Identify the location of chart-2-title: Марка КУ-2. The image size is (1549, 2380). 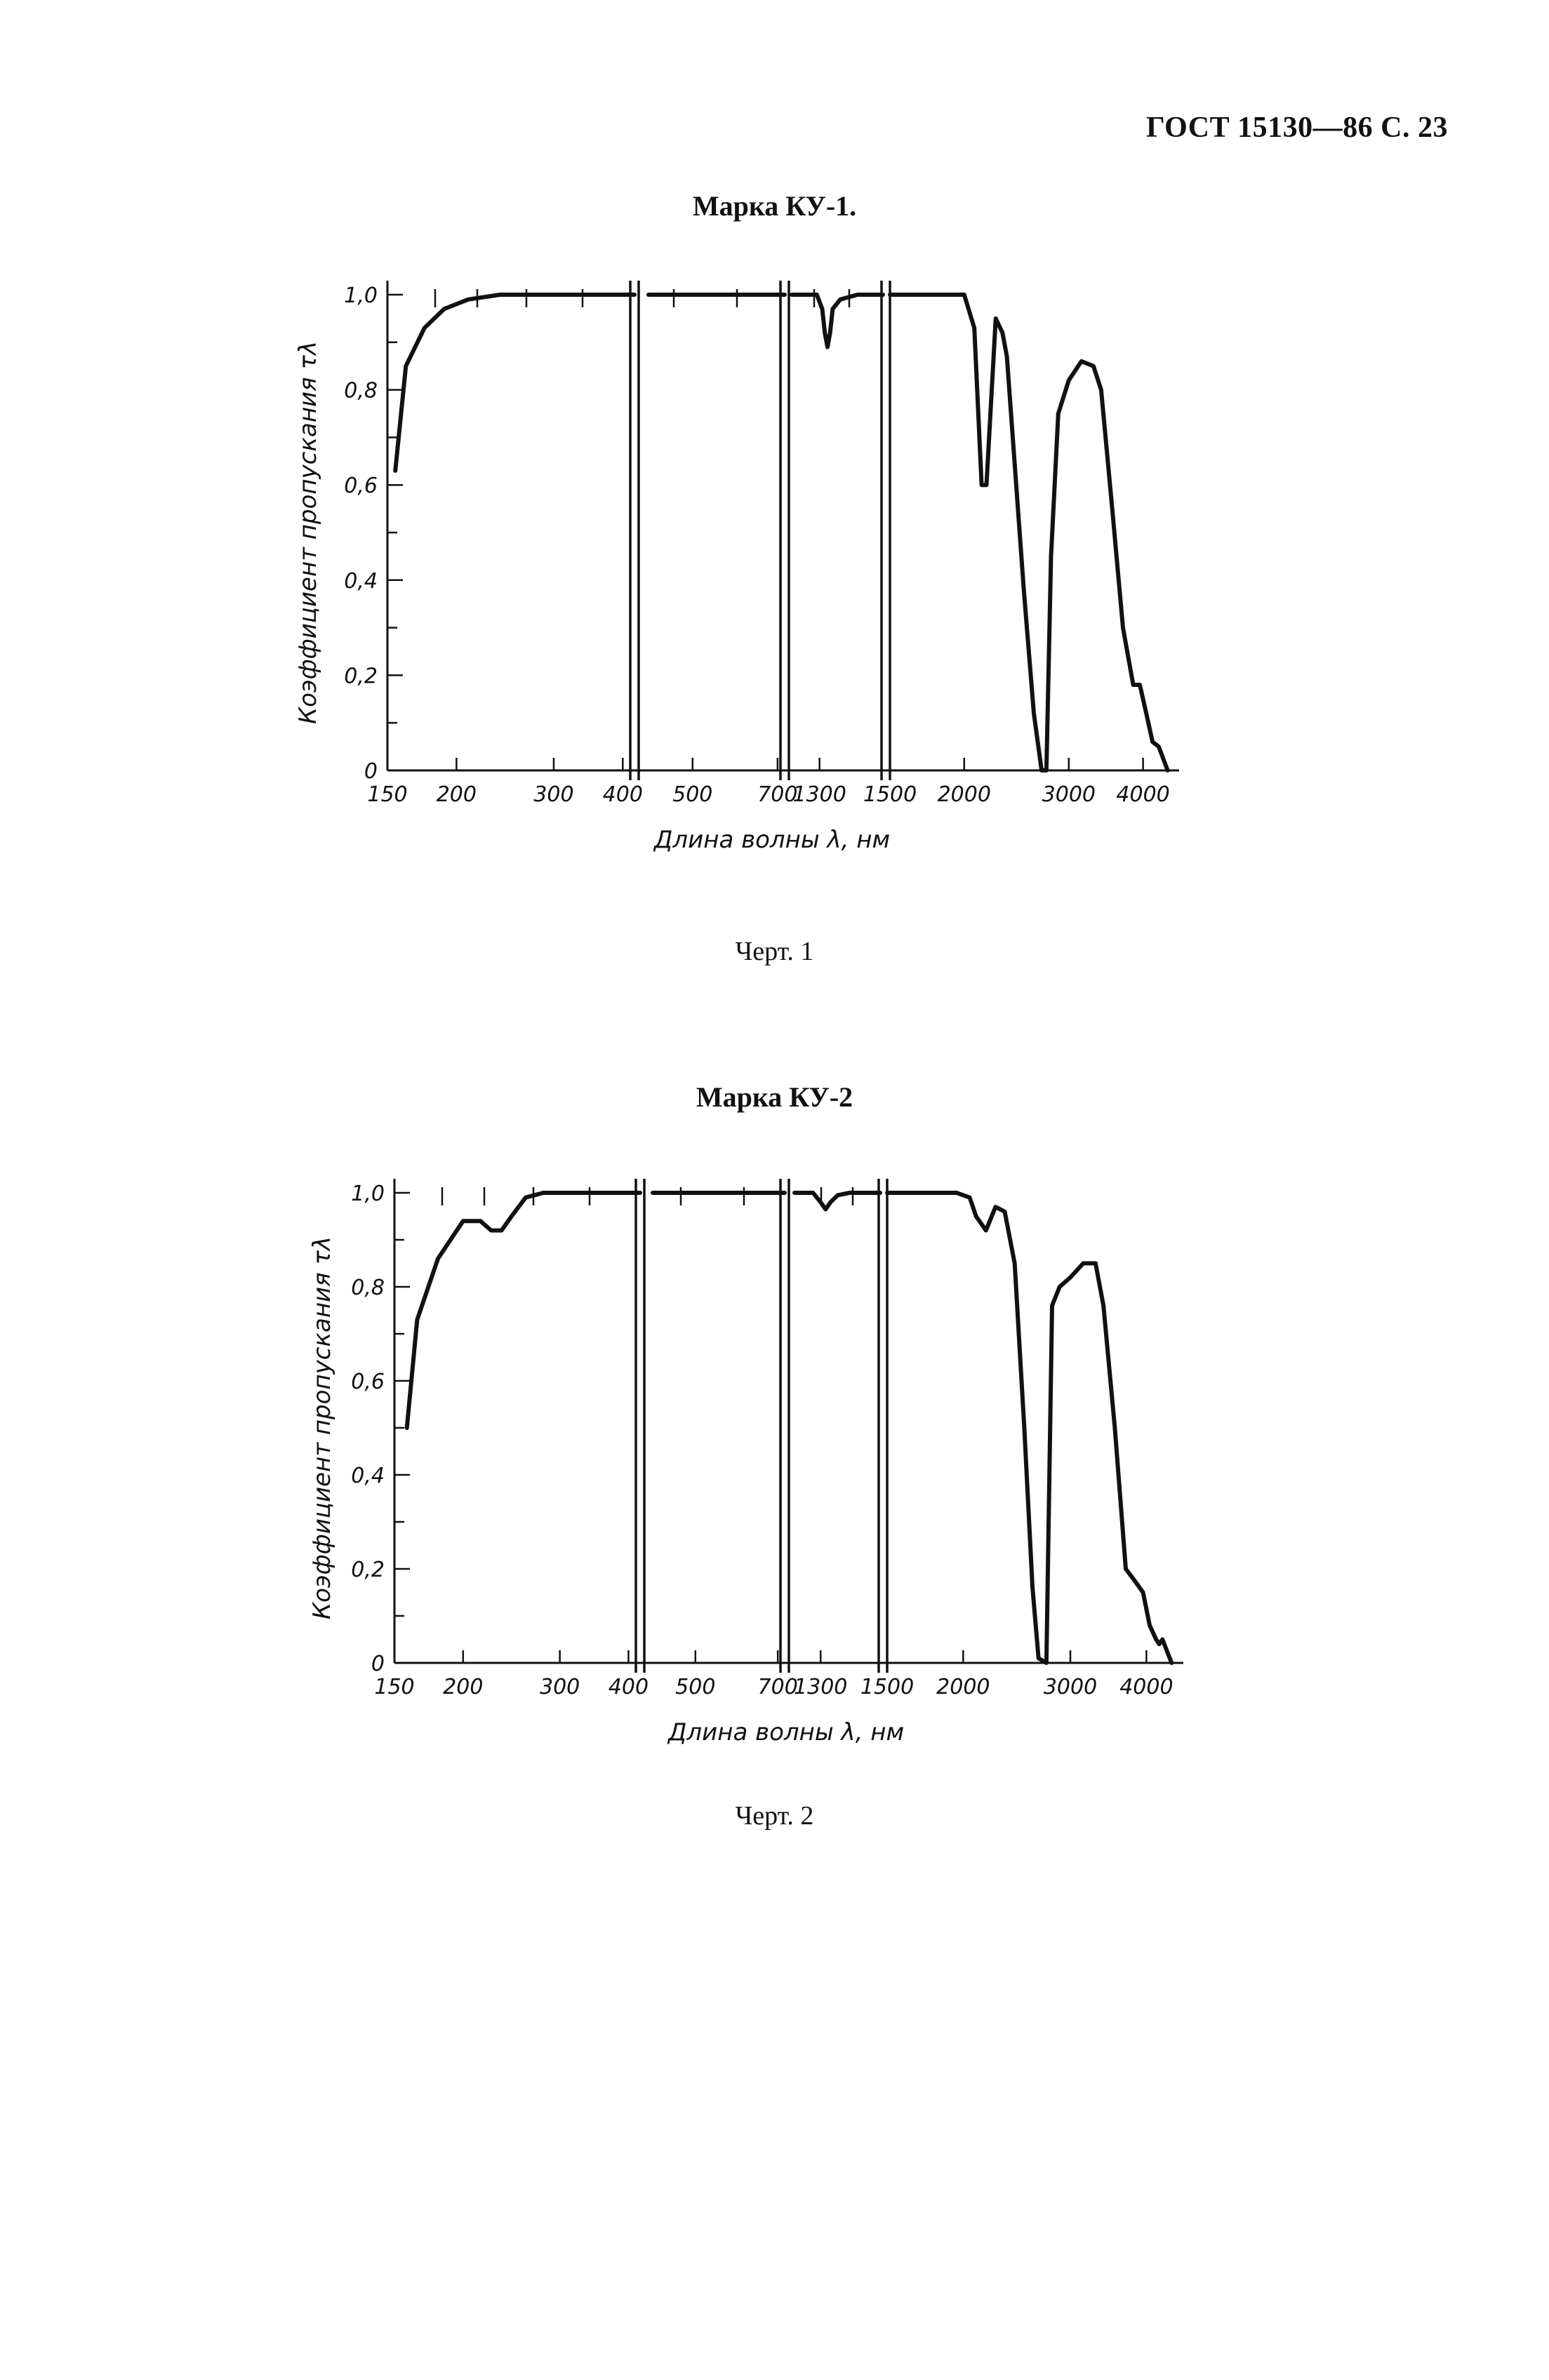
(774, 1097).